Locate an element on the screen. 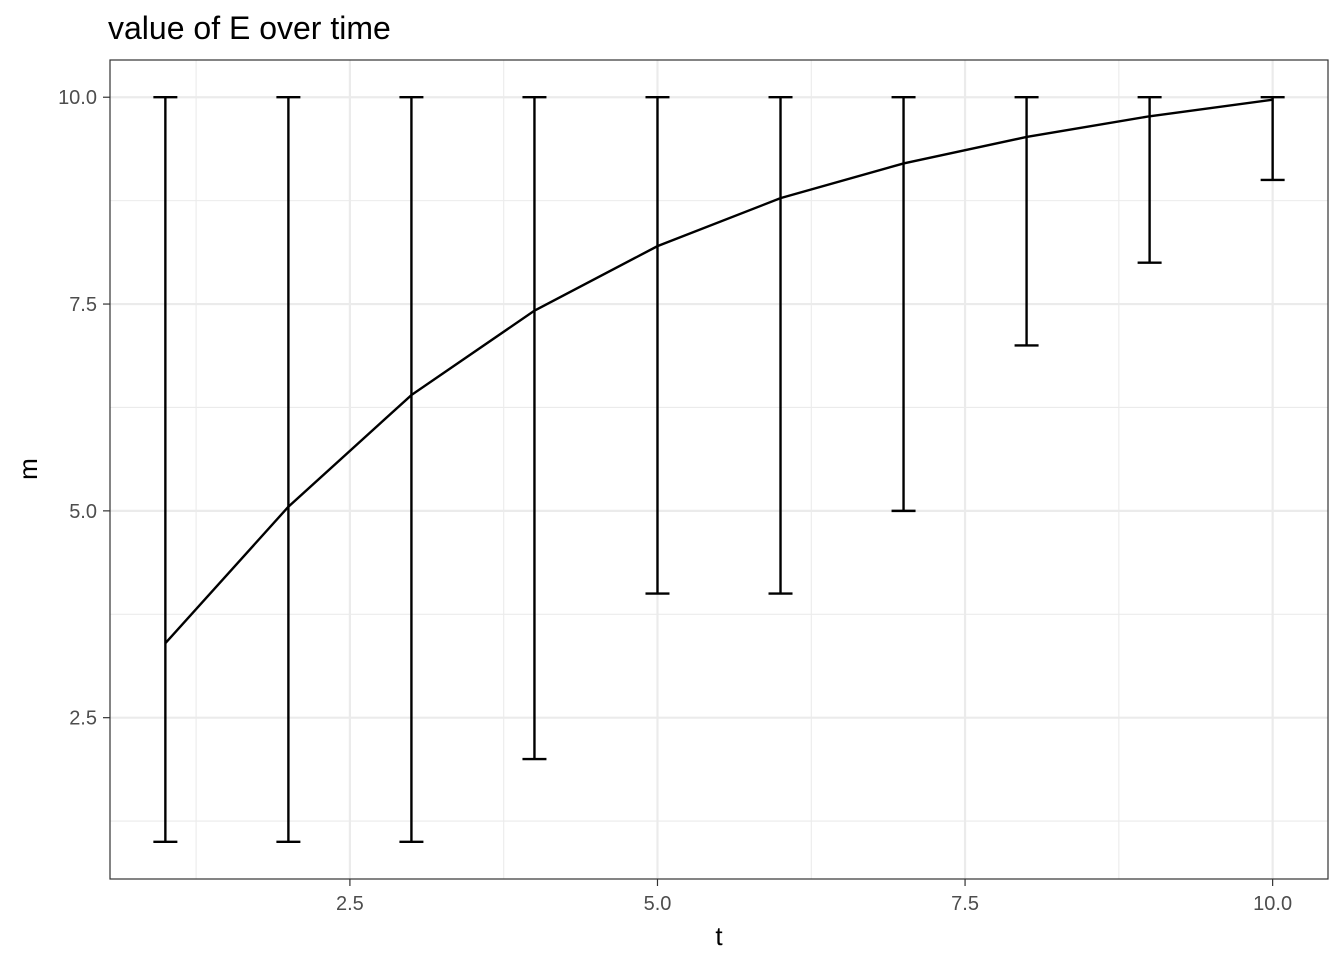  x-axis-label: t is located at coordinates (719, 936).